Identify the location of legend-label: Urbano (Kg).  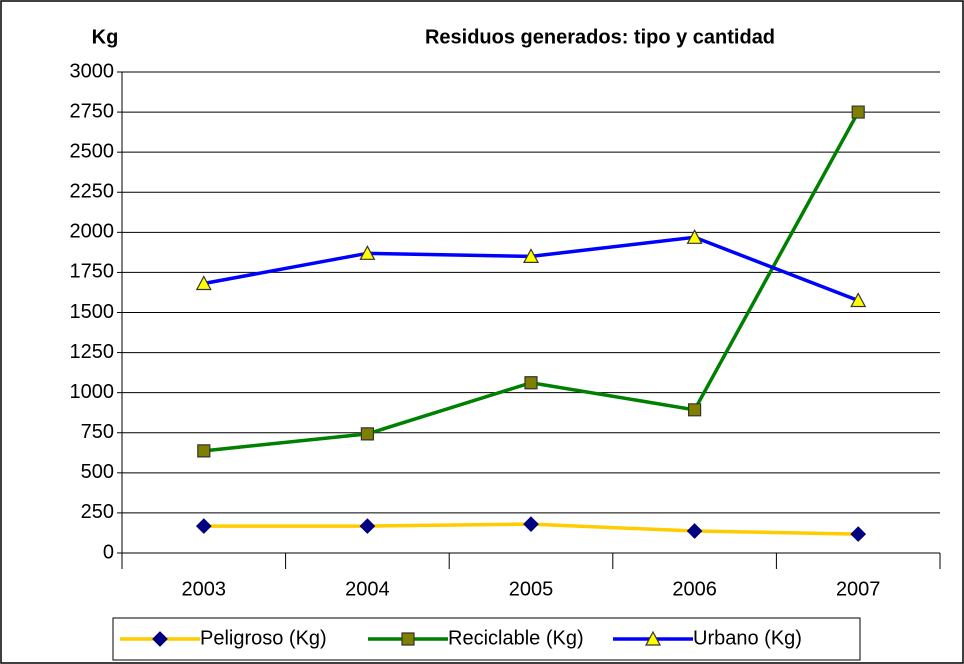
(747, 638).